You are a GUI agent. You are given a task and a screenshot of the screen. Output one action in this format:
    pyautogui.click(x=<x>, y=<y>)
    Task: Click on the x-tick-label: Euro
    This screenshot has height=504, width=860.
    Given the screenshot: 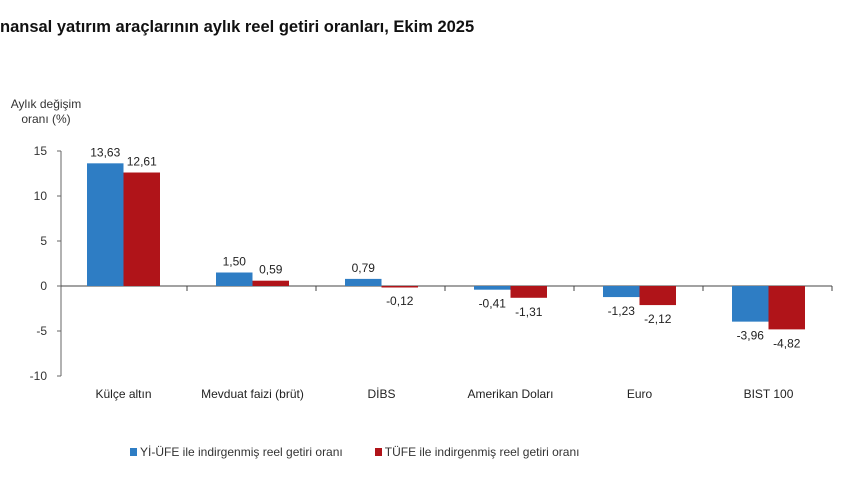 What is the action you would take?
    pyautogui.click(x=640, y=394)
    